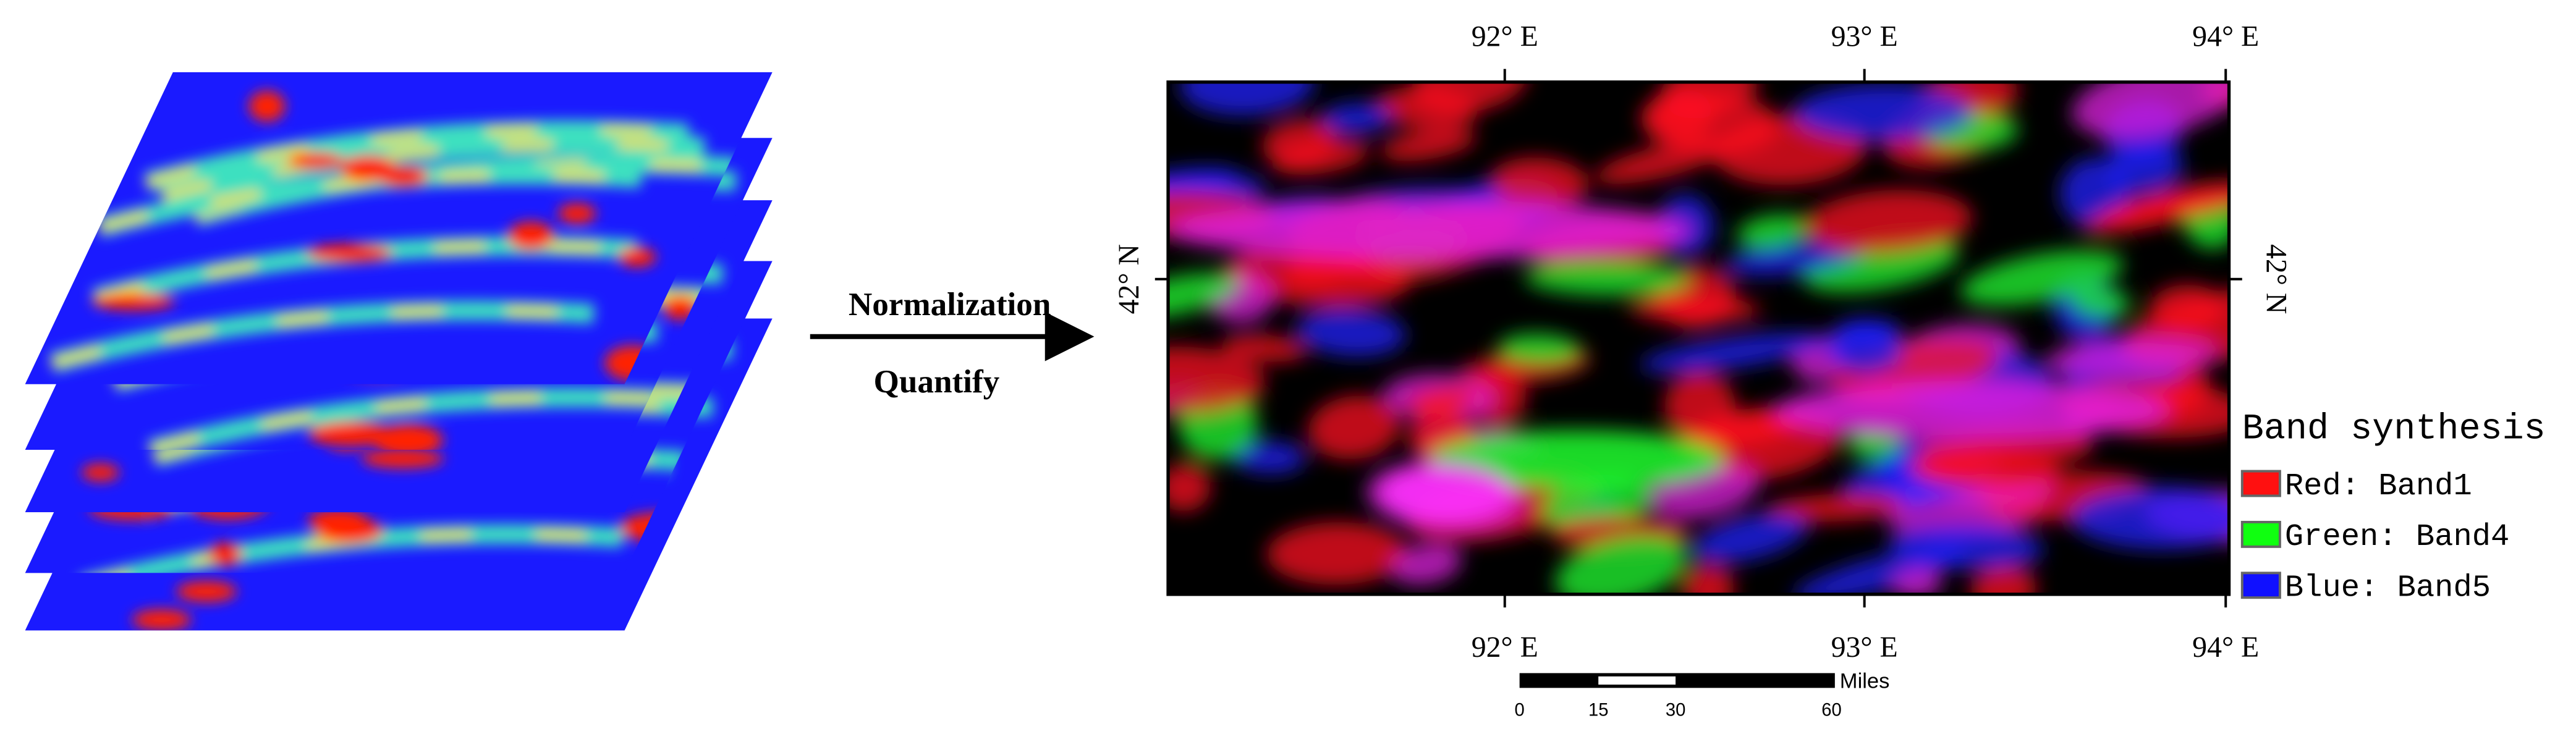 Image resolution: width=2576 pixels, height=747 pixels. I want to click on legend-title: Band synthesis, so click(2394, 428).